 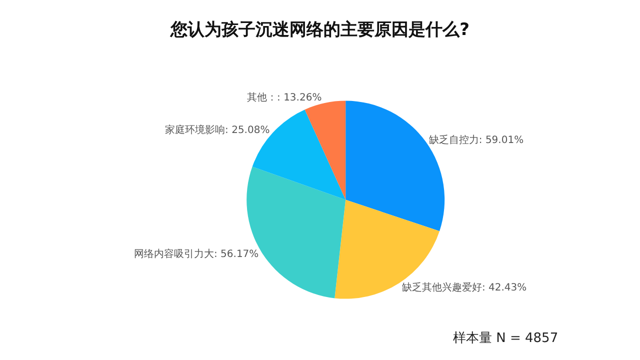 What do you see at coordinates (284, 97) in the screenshot?
I see `slice-label: 其他：: 13.26%` at bounding box center [284, 97].